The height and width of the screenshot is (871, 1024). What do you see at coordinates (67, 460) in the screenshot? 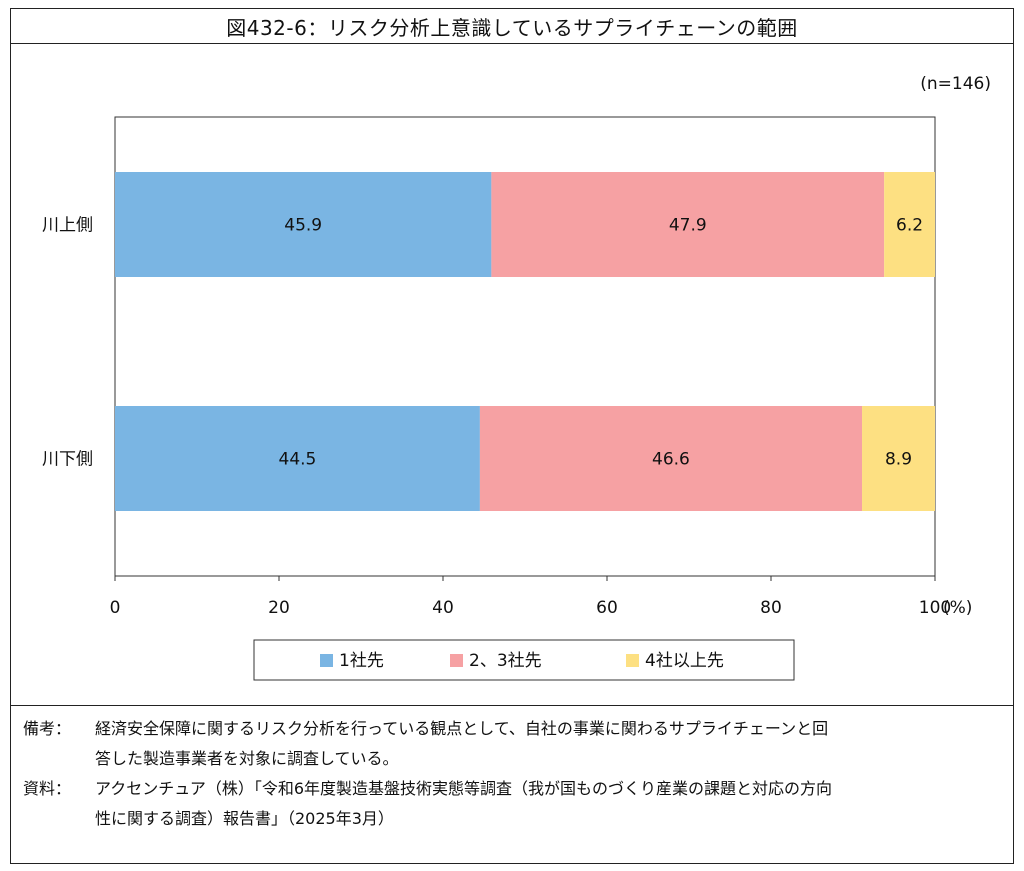
I see `category-label-2: 川下側` at bounding box center [67, 460].